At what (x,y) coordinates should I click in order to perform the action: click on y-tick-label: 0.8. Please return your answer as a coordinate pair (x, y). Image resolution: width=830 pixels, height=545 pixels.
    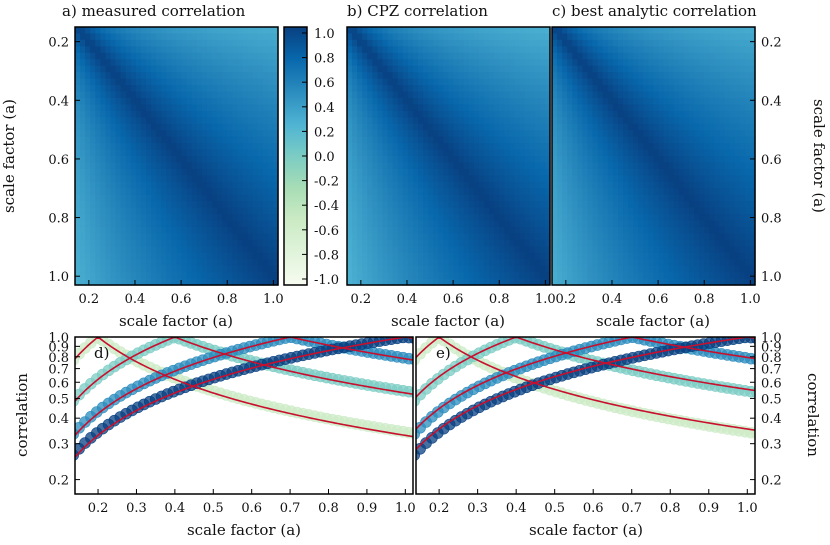
    Looking at the image, I should click on (771, 219).